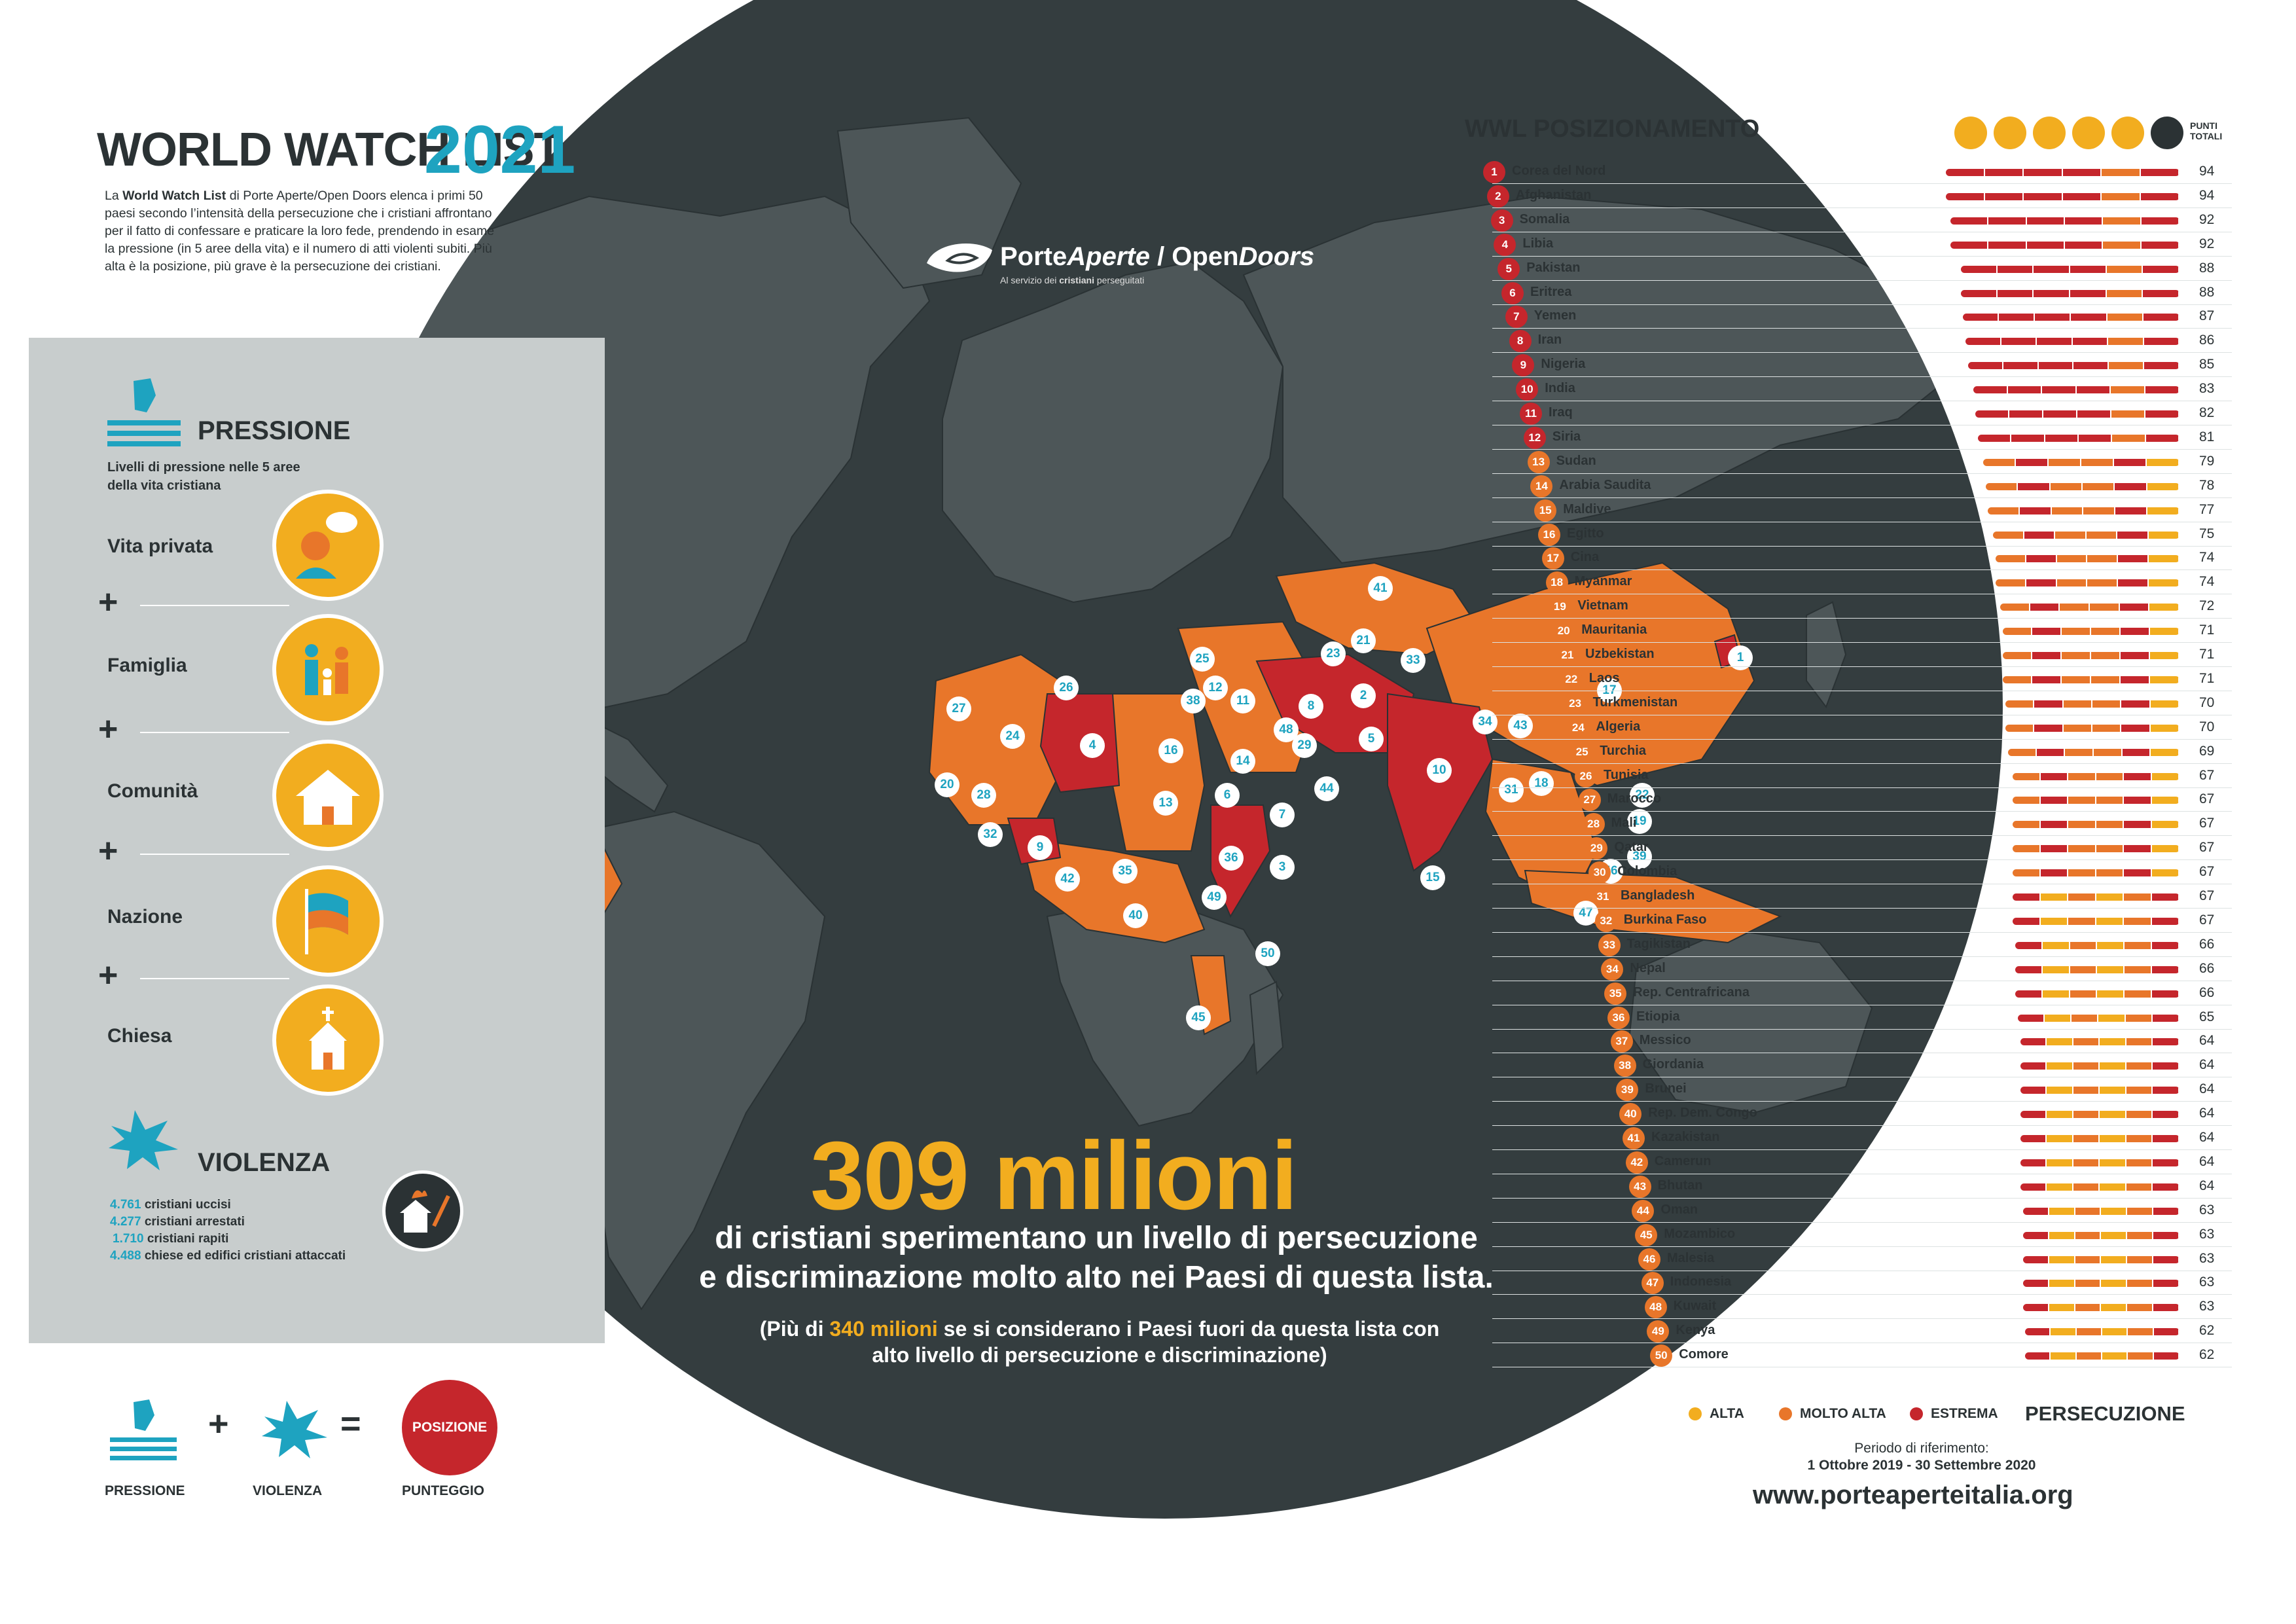 This screenshot has width=2296, height=1624. Describe the element at coordinates (1612, 129) in the screenshot. I see `ranking-title: WWL POSIZIONAMENTO` at that location.